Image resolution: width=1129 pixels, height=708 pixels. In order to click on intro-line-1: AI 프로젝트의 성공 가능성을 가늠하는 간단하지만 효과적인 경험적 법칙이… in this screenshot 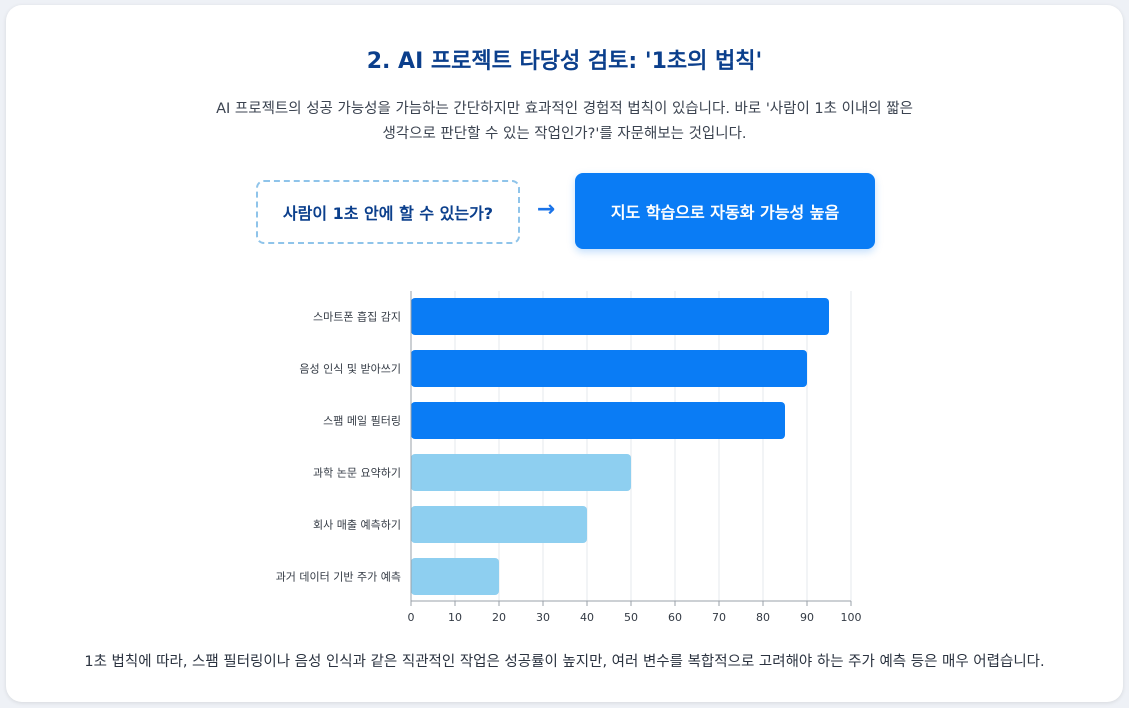, I will do `click(564, 109)`.